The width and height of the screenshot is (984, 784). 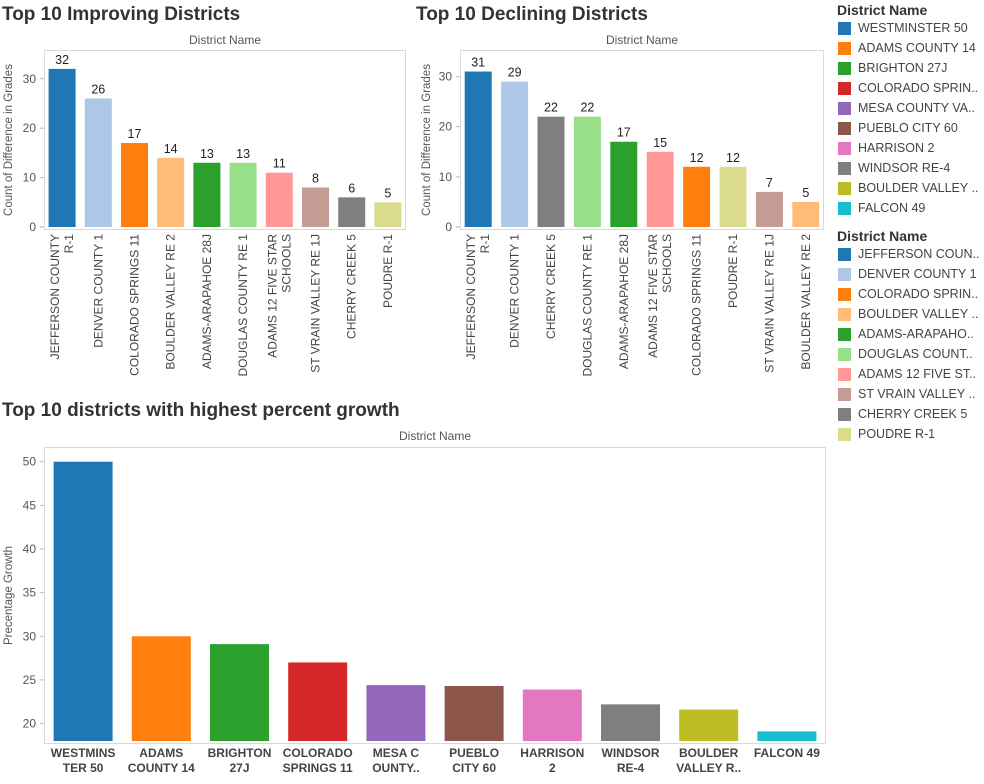 What do you see at coordinates (243, 305) in the screenshot?
I see `improving-category-label: DOUGLAS COUNTY RE 1` at bounding box center [243, 305].